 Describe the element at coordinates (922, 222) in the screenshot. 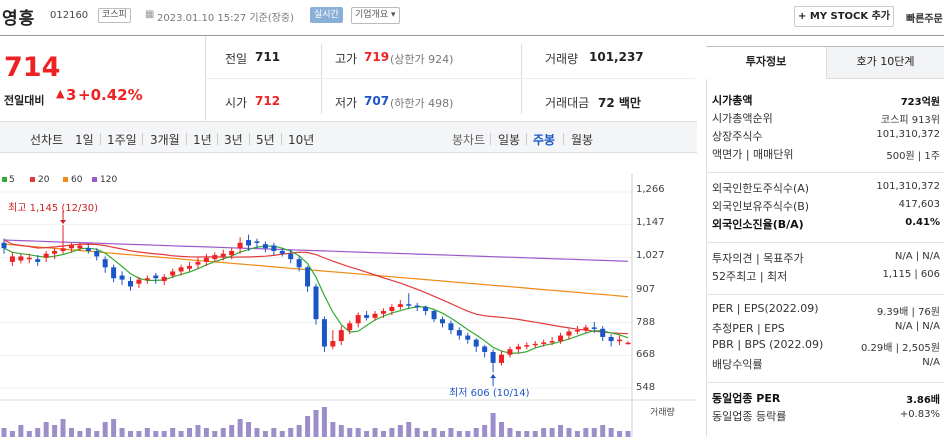

I see `info-row-value: 0.41%` at that location.